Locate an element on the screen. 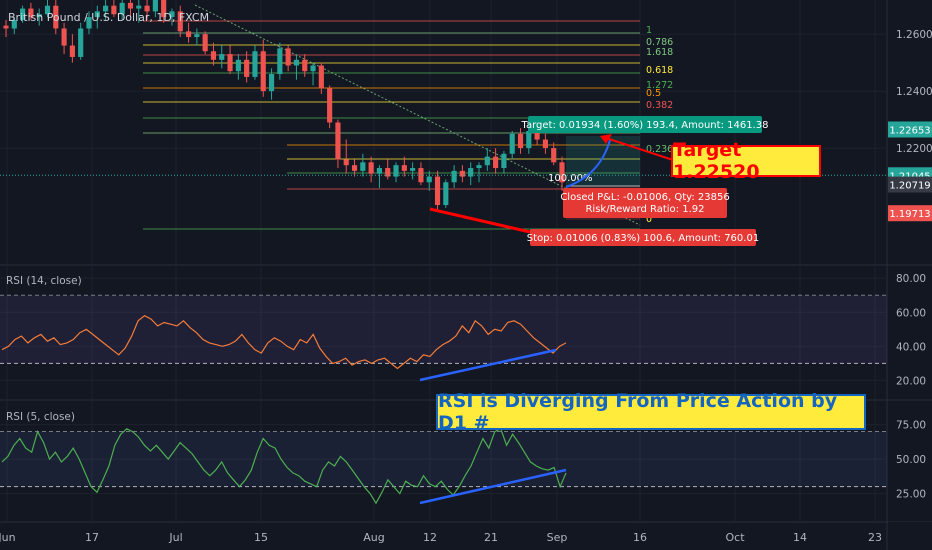 This screenshot has height=550, width=932. x-axis: Jun 17 Jul 15 Aug 12 21 Sep 16 Oct 14 23 is located at coordinates (441, 537).